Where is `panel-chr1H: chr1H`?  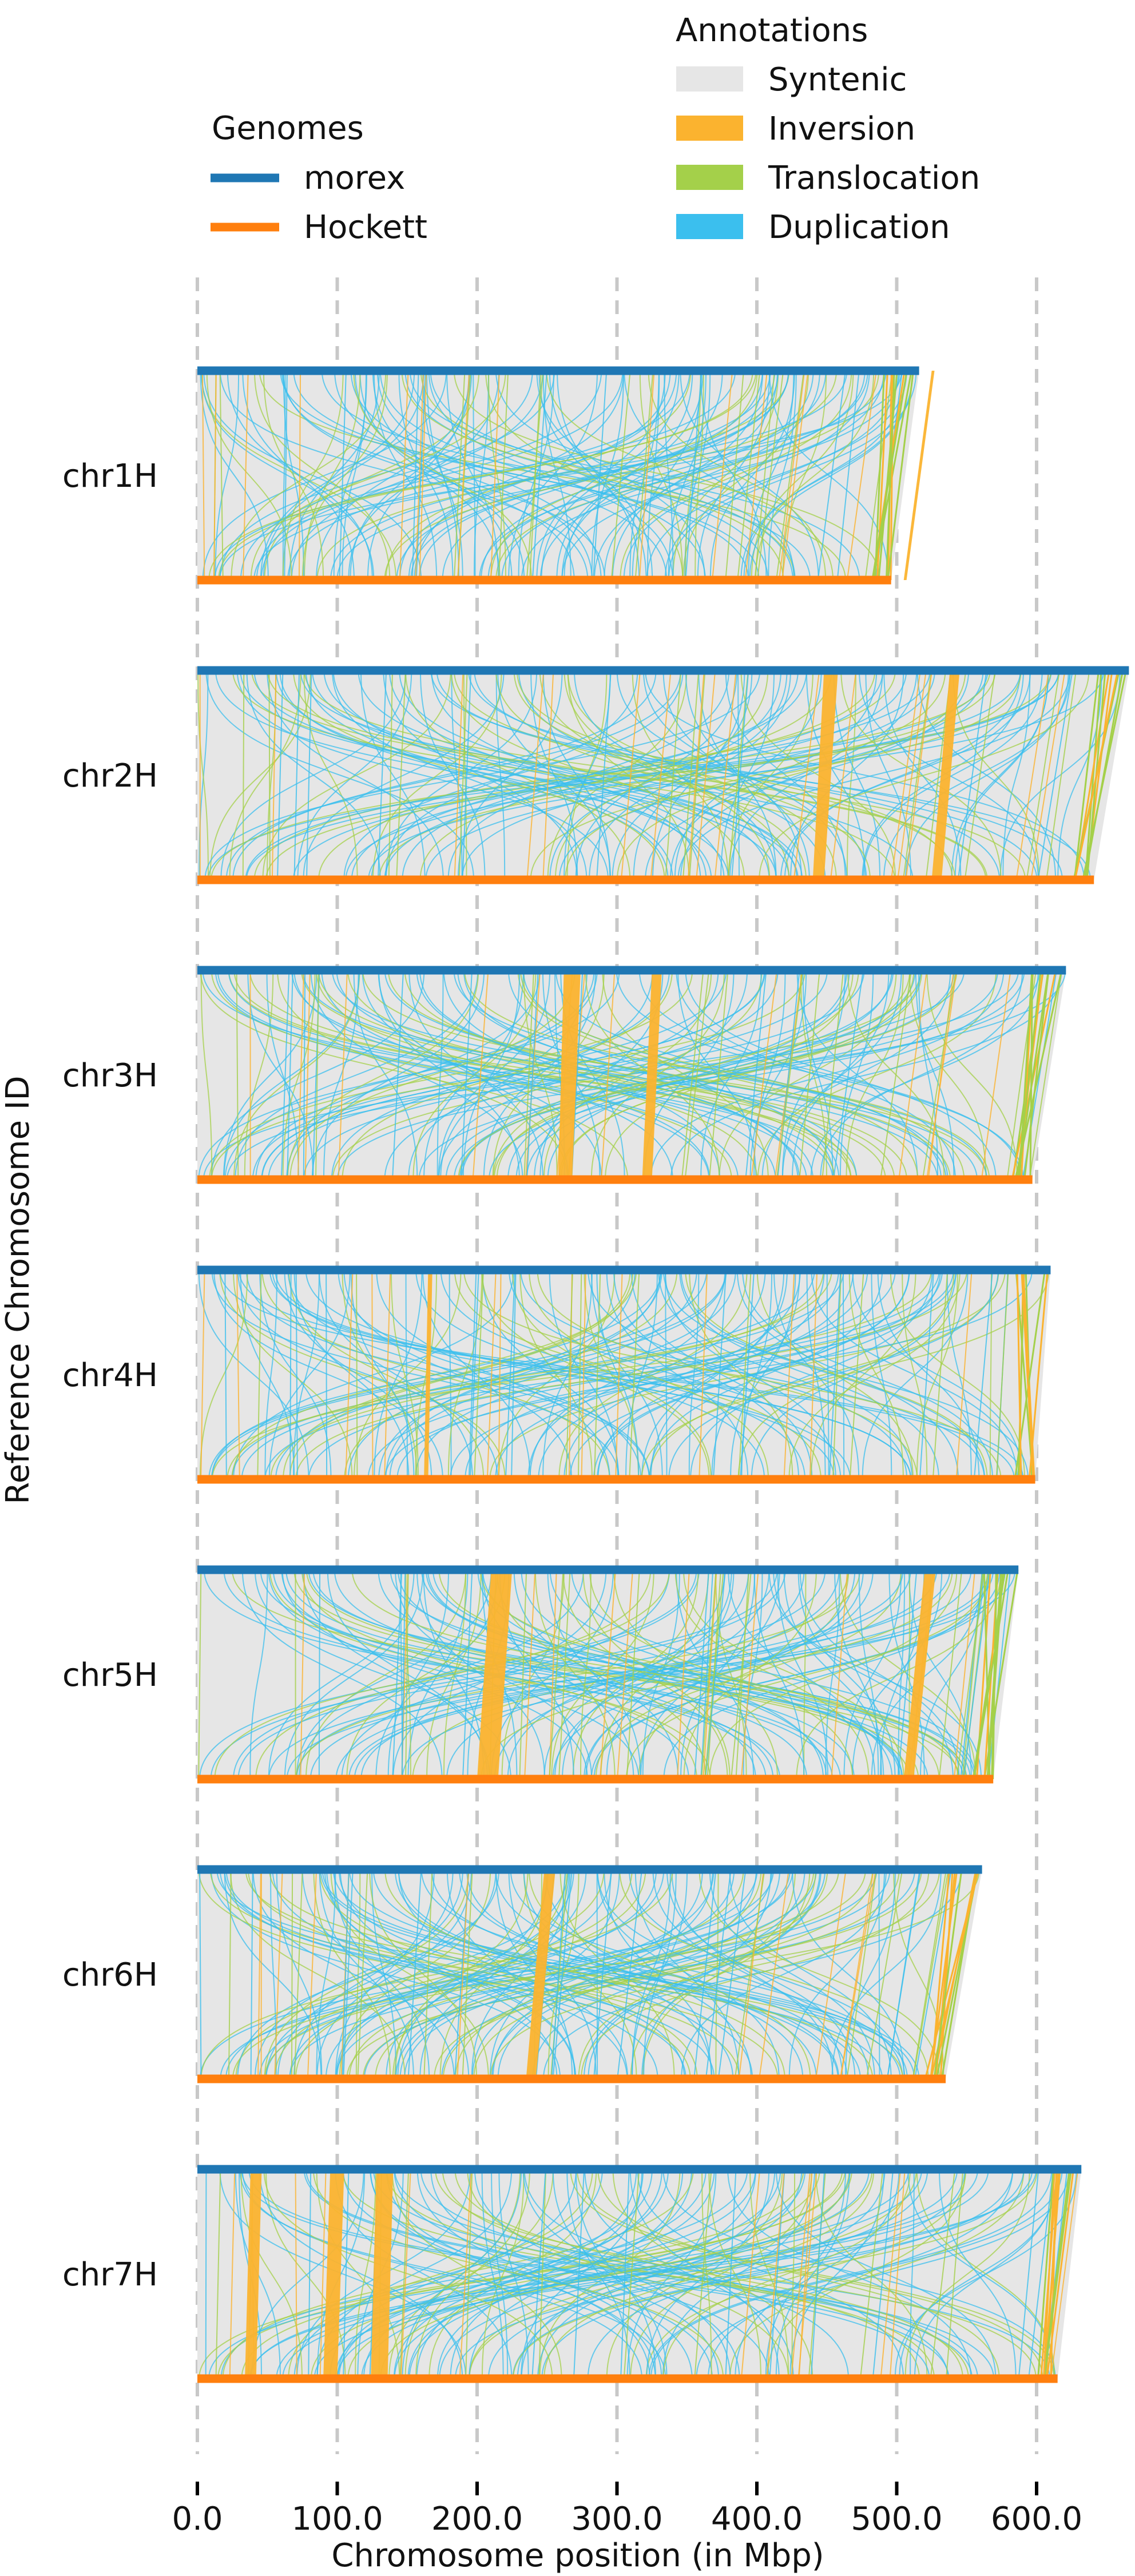 panel-chr1H: chr1H is located at coordinates (498, 476).